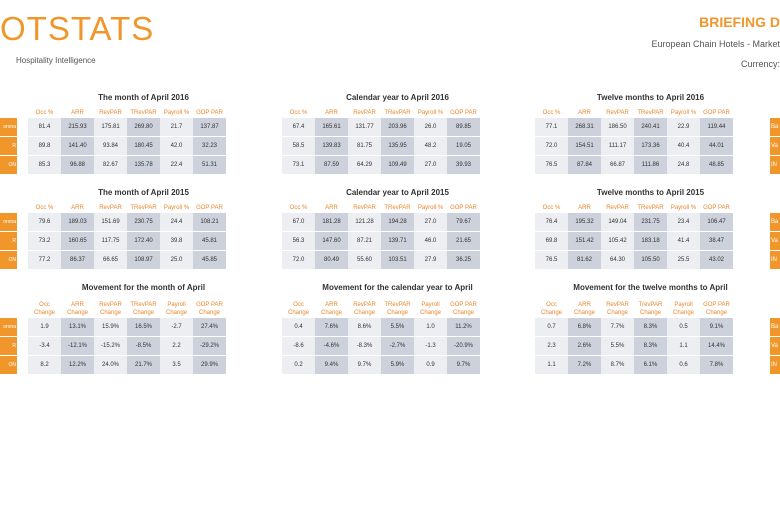 The image size is (780, 520). I want to click on table-cell: 8.2, so click(44, 365).